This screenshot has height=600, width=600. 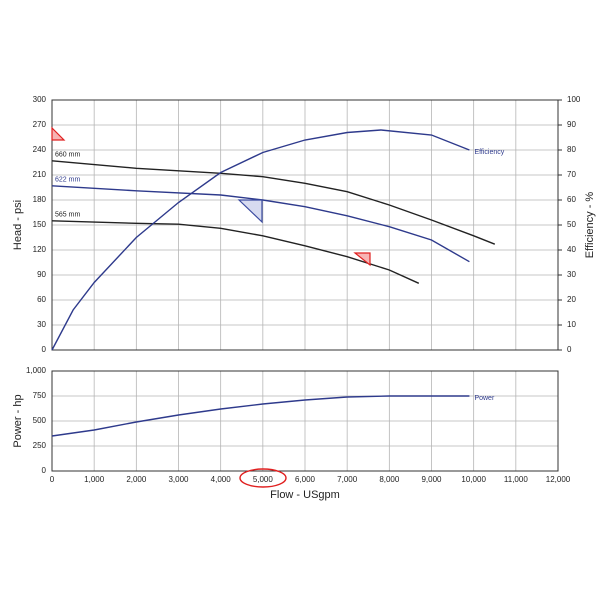 What do you see at coordinates (40, 124) in the screenshot?
I see `y-tick-label: 270` at bounding box center [40, 124].